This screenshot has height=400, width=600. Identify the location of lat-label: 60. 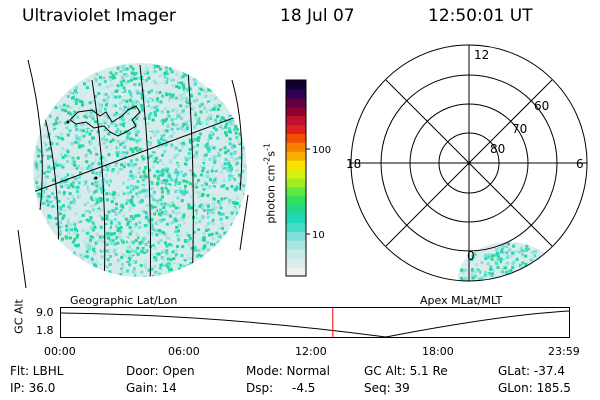
(541, 106).